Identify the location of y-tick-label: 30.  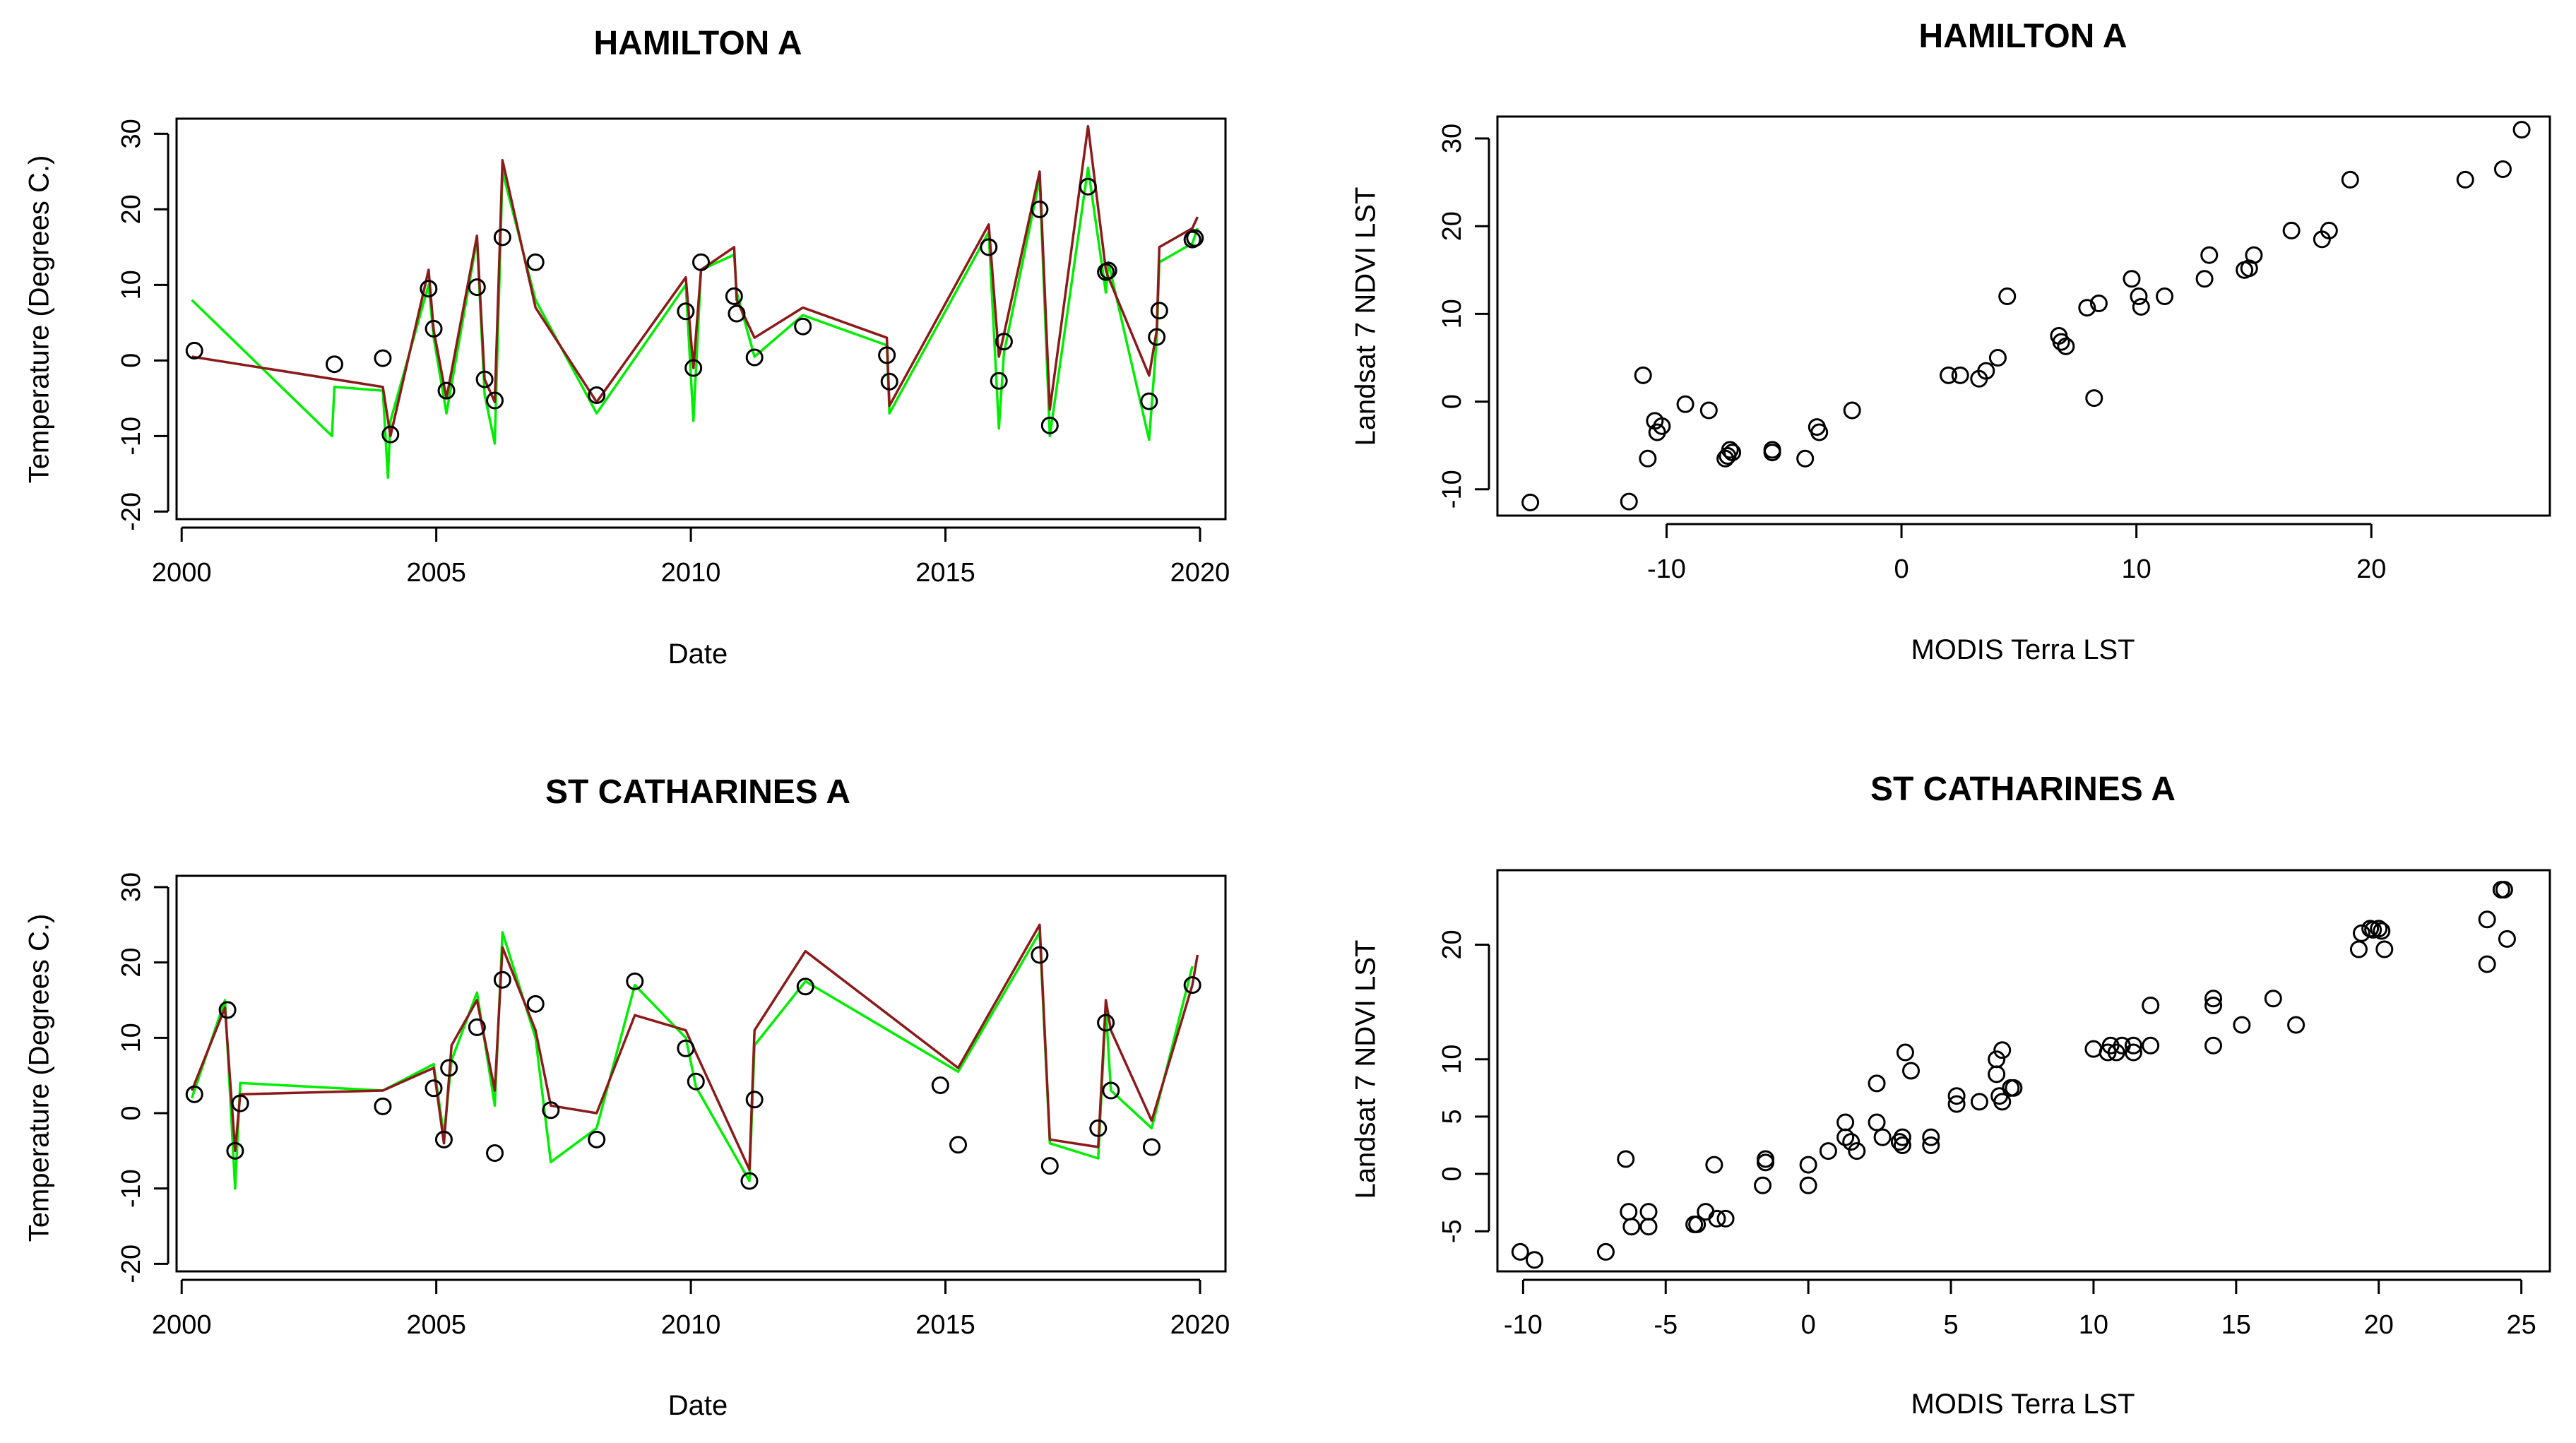
(1452, 138).